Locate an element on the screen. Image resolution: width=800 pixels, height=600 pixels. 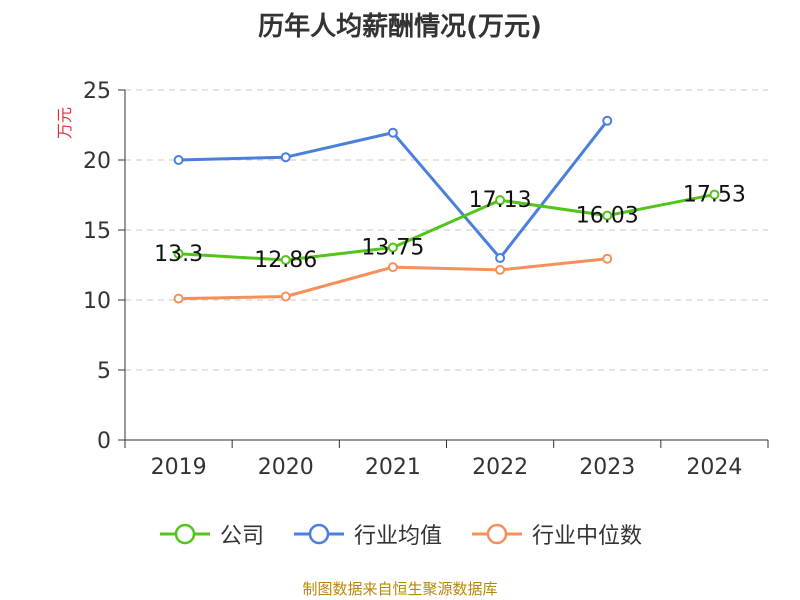
data-label: 16.03 is located at coordinates (607, 216).